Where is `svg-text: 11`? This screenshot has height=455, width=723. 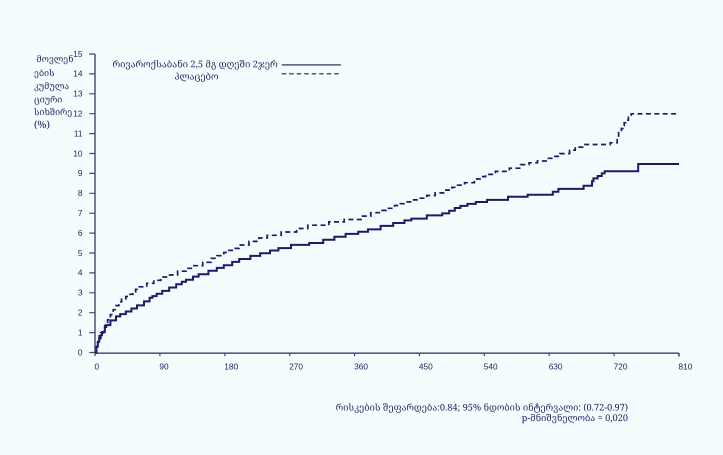 svg-text: 11 is located at coordinates (78, 133).